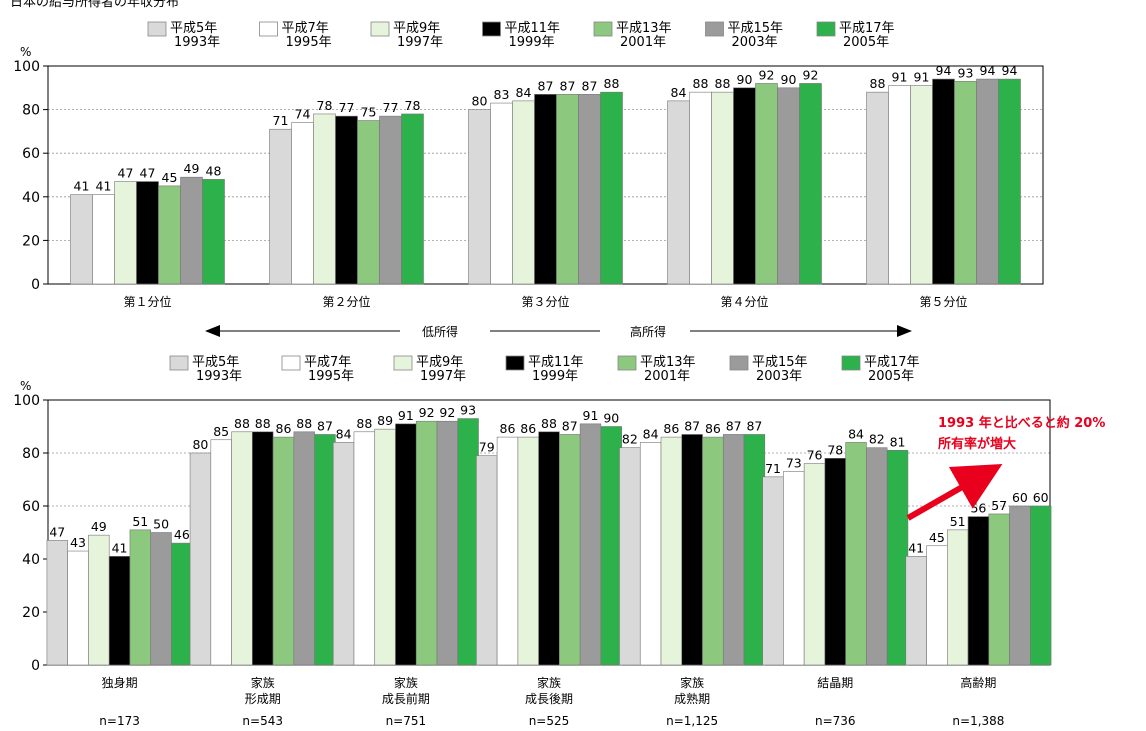 This screenshot has height=731, width=1146. Describe the element at coordinates (385, 420) in the screenshot. I see `data-label-2-2: 89` at that location.